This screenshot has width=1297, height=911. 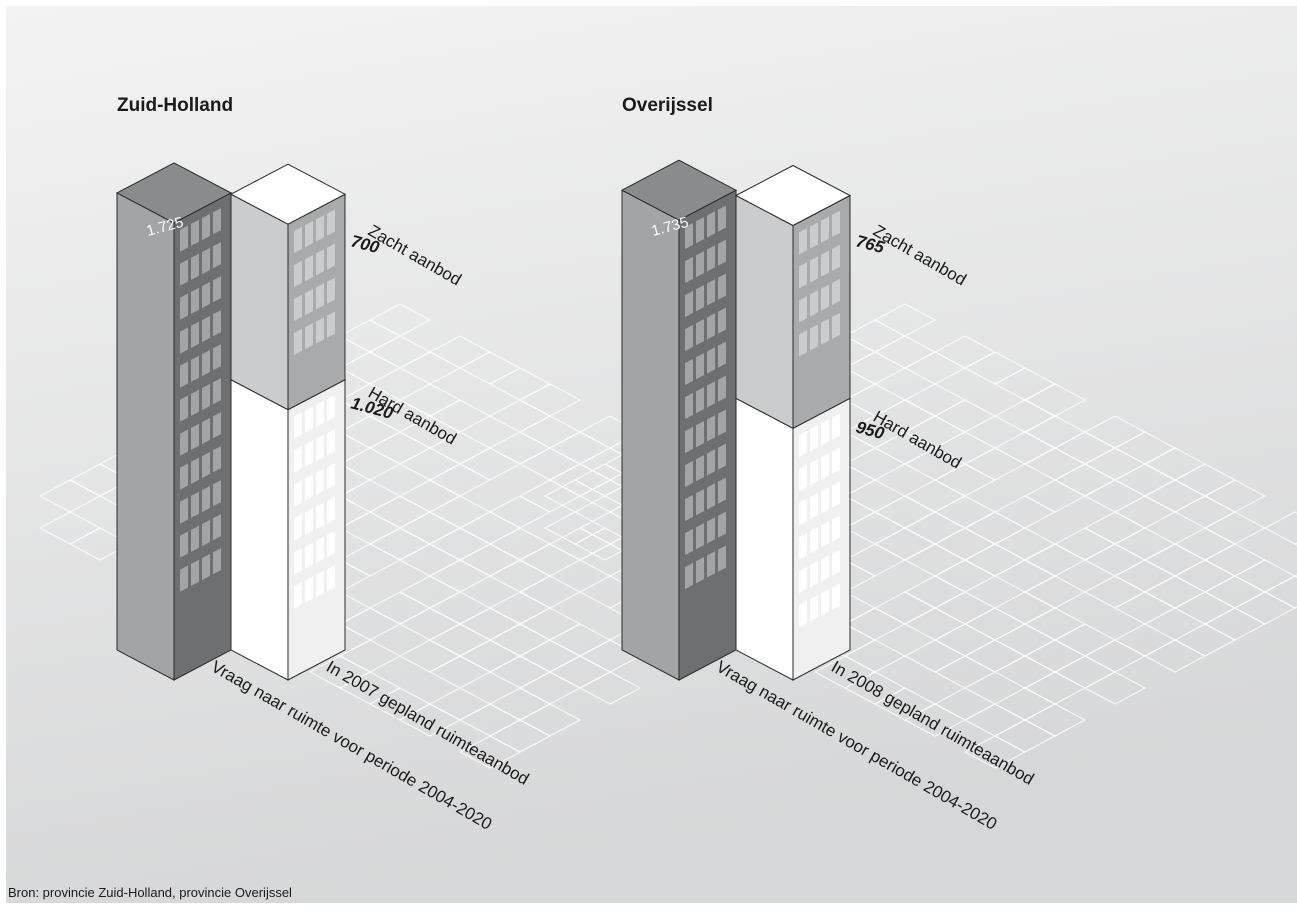 I want to click on demand-tower, so click(x=174, y=421).